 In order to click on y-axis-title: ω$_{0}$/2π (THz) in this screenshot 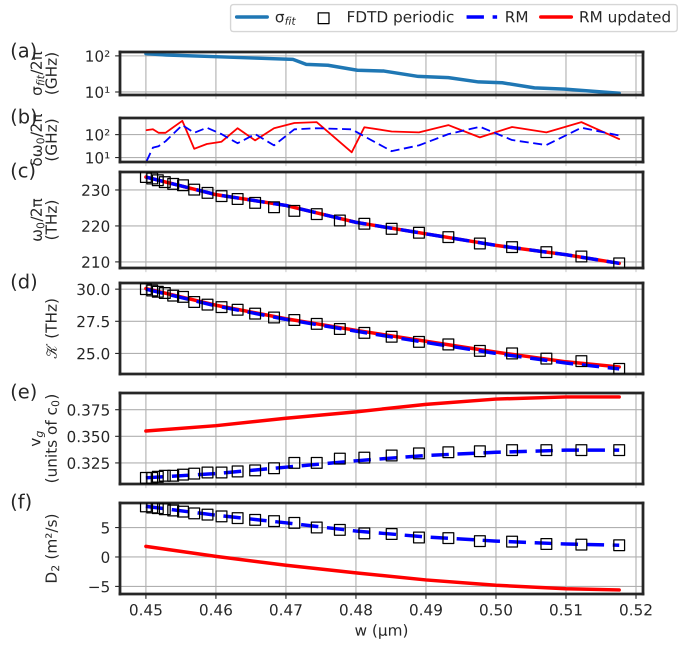, I will do `click(44, 219)`.